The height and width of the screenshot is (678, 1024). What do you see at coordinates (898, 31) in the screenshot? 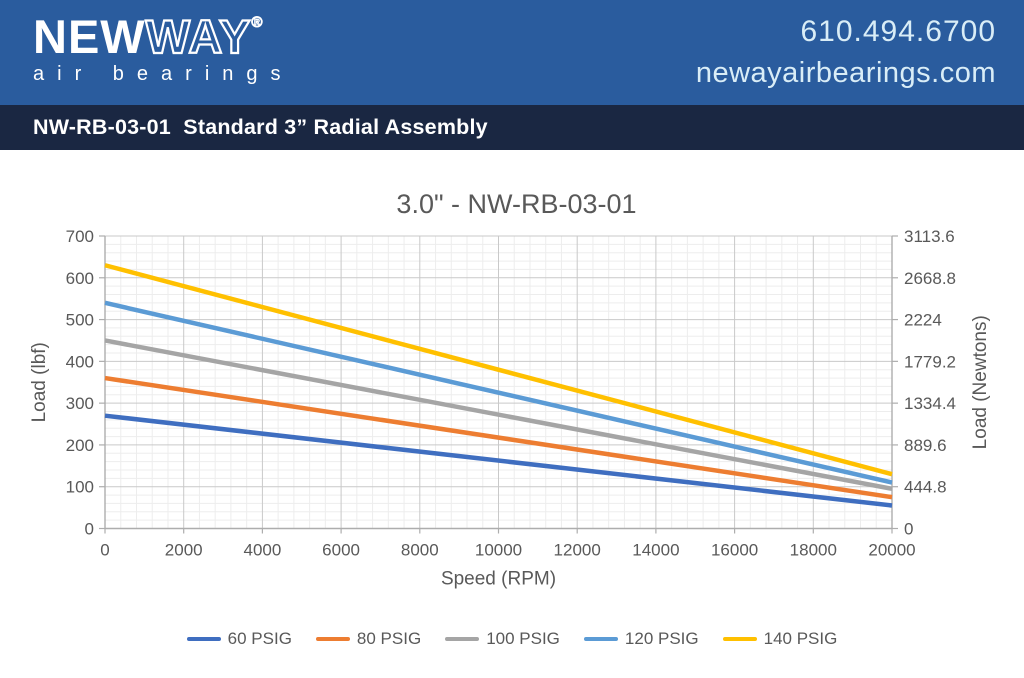
I see `phone-number: 610.494.6700` at bounding box center [898, 31].